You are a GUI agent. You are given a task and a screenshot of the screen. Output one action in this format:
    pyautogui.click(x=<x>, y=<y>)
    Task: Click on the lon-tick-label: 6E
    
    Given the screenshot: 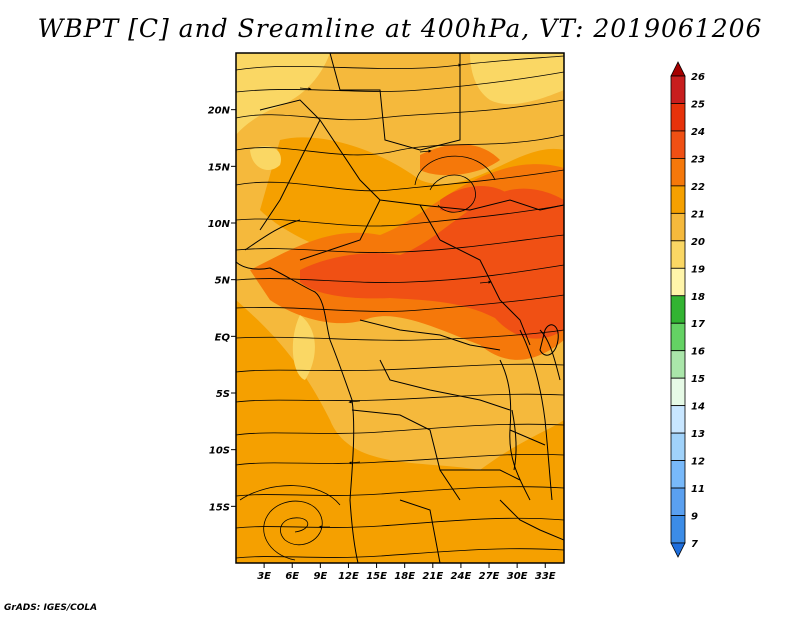 What is the action you would take?
    pyautogui.click(x=292, y=576)
    